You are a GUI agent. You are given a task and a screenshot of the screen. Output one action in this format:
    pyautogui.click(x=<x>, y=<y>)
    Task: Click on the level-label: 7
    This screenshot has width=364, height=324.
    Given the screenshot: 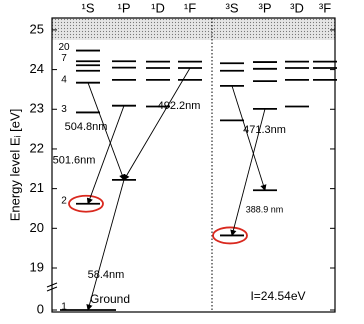 What is the action you would take?
    pyautogui.click(x=64, y=58)
    